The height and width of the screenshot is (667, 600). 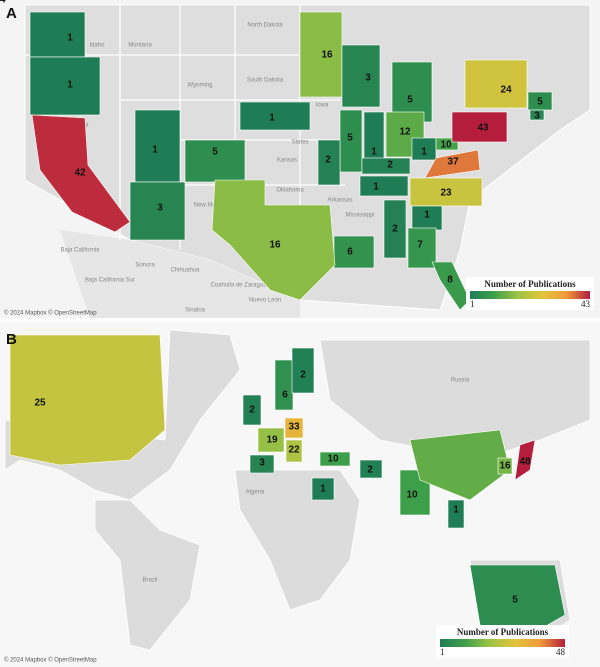 What do you see at coordinates (255, 493) in the screenshot?
I see `base-map-label: Algeria` at bounding box center [255, 493].